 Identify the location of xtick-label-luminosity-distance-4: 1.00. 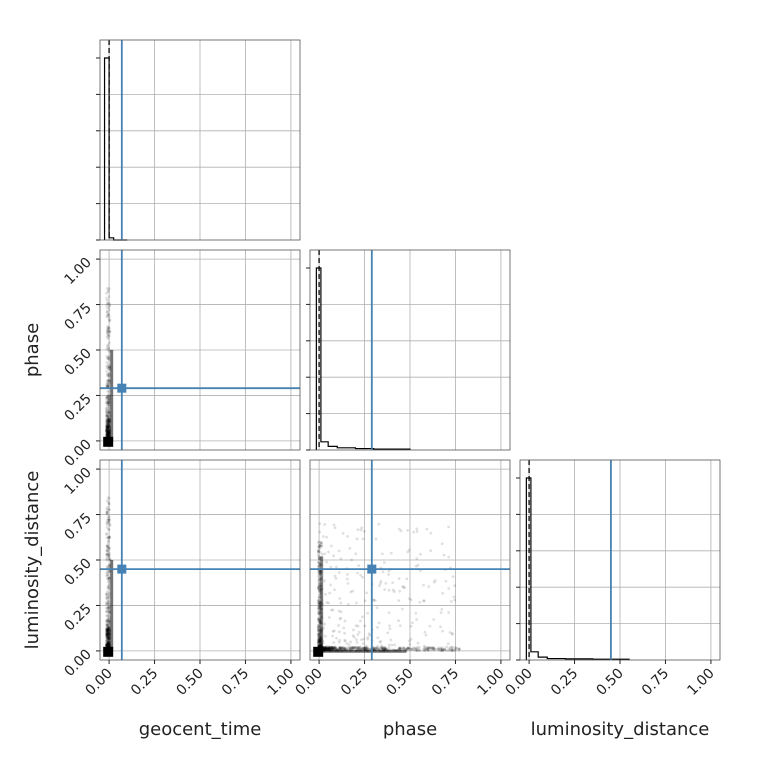
(700, 682).